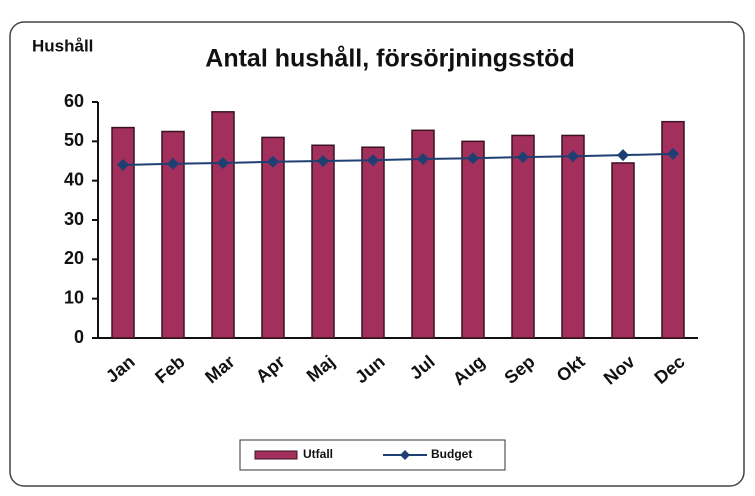 This screenshot has width=755, height=496. What do you see at coordinates (74, 219) in the screenshot?
I see `y-tick-label: 30` at bounding box center [74, 219].